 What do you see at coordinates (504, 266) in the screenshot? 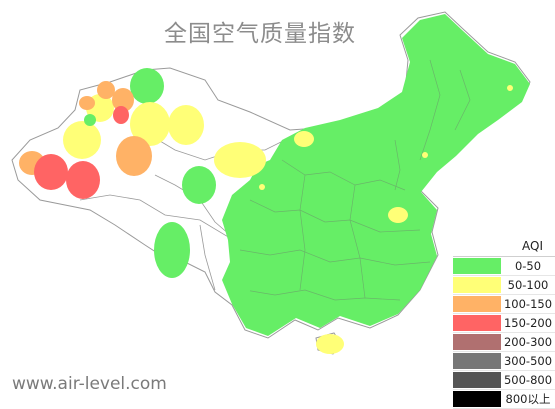
I see `legend-item: 0-50` at bounding box center [504, 266].